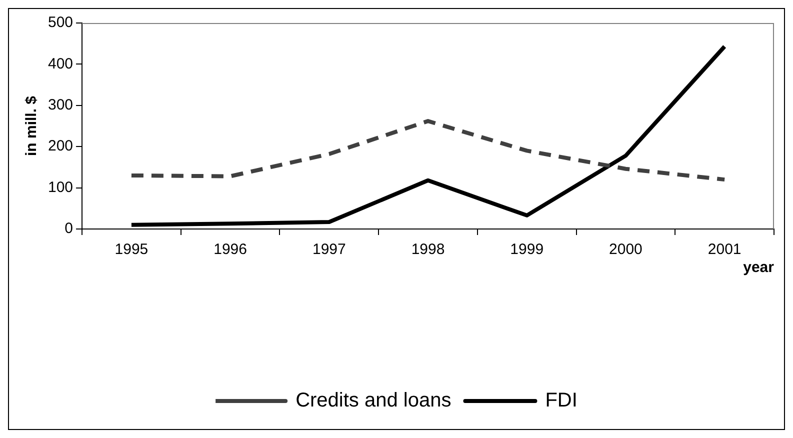 The image size is (793, 438). I want to click on y-tick-label: 500, so click(61, 23).